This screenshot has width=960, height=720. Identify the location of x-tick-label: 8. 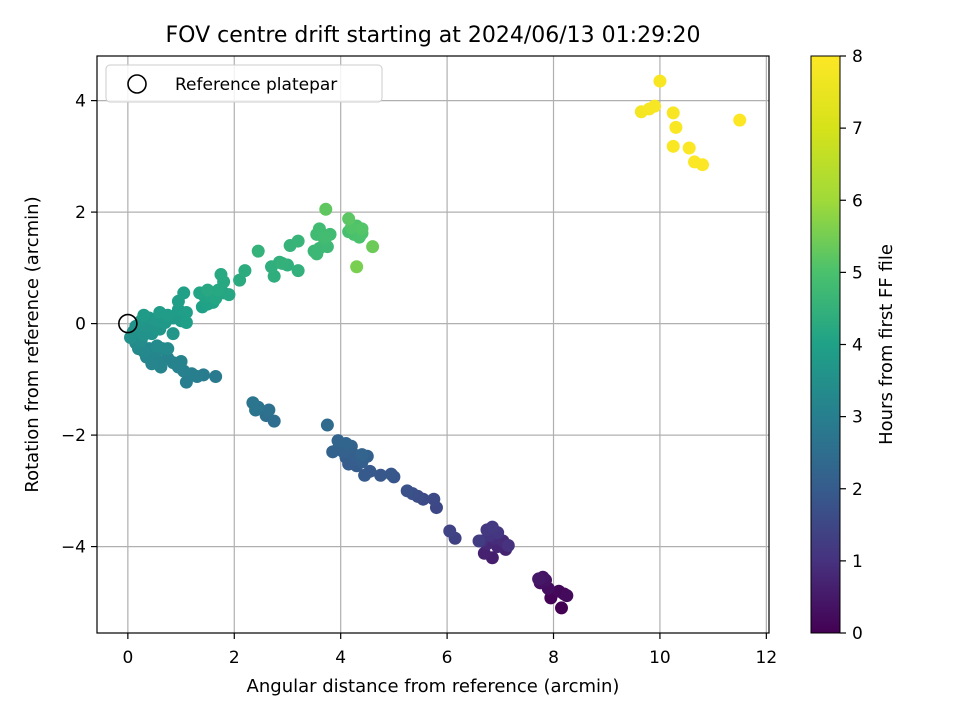
(553, 658).